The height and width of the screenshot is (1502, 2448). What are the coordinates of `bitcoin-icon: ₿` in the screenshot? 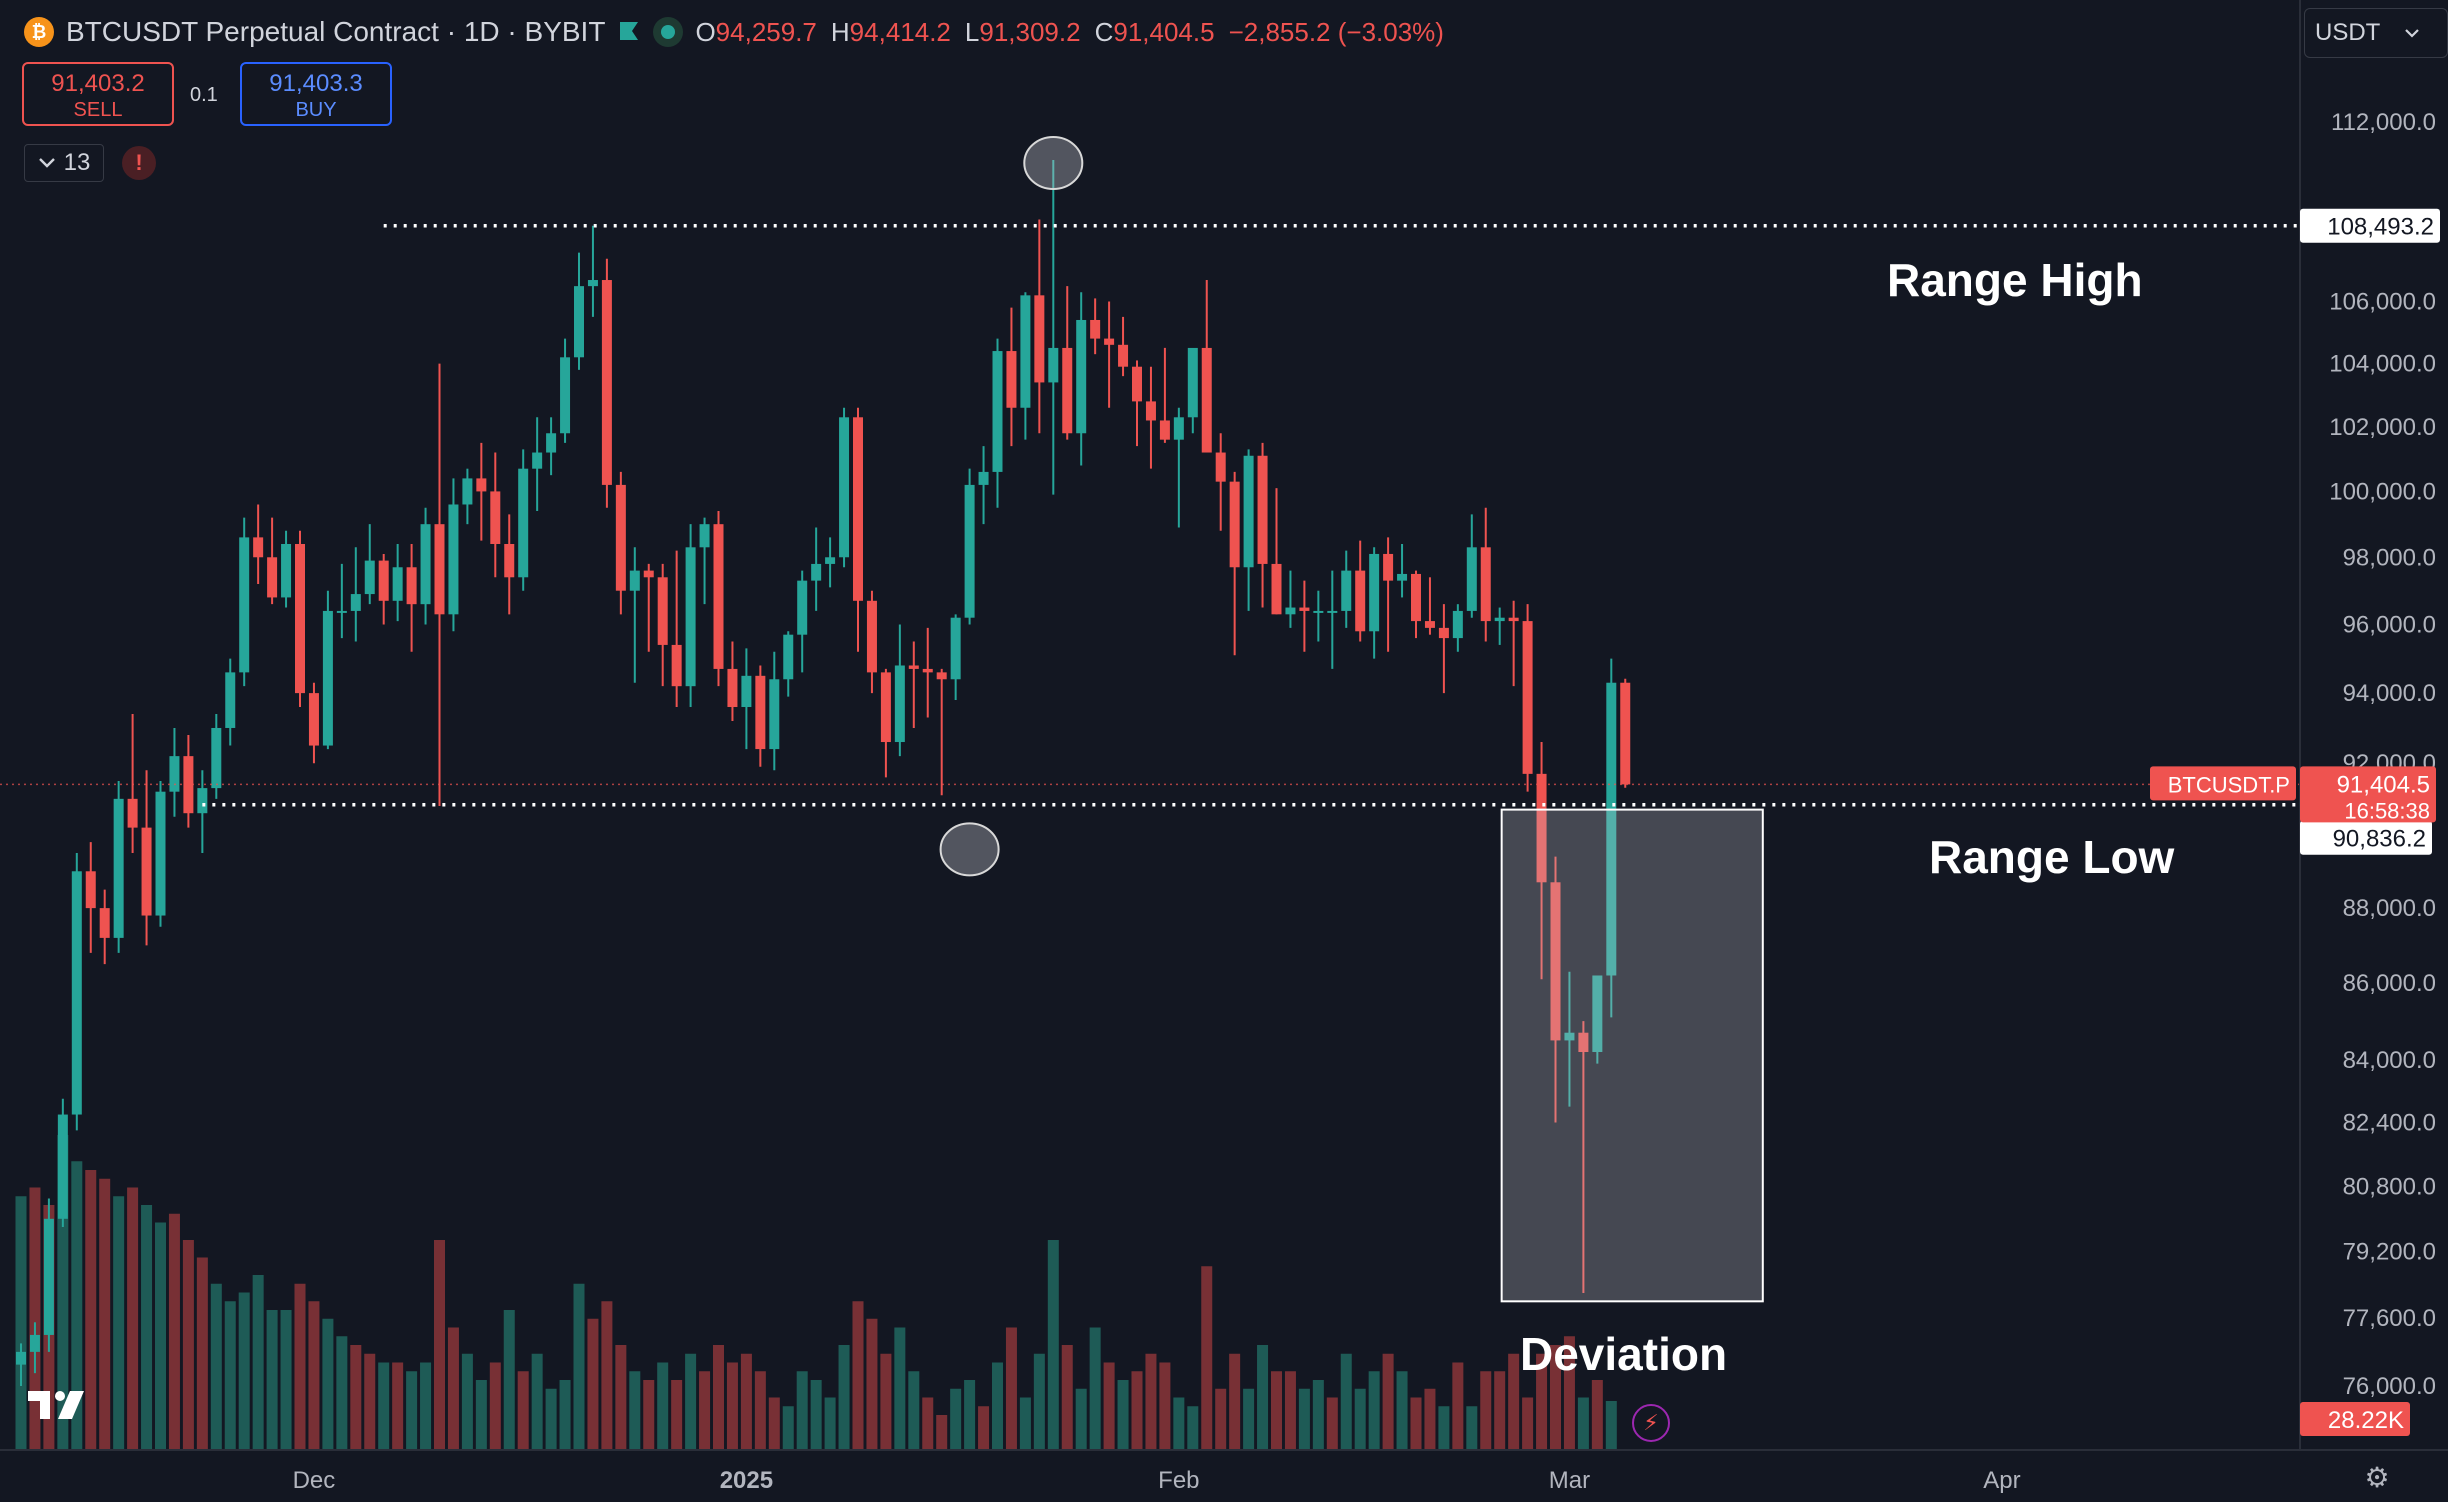 It's located at (39, 32).